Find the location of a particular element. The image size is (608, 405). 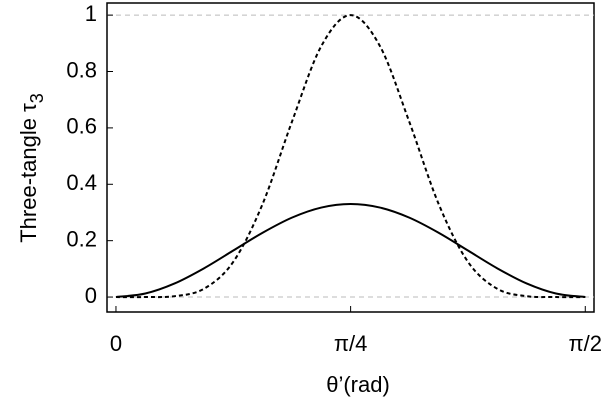

y-tick-label: 0 is located at coordinates (91, 295).